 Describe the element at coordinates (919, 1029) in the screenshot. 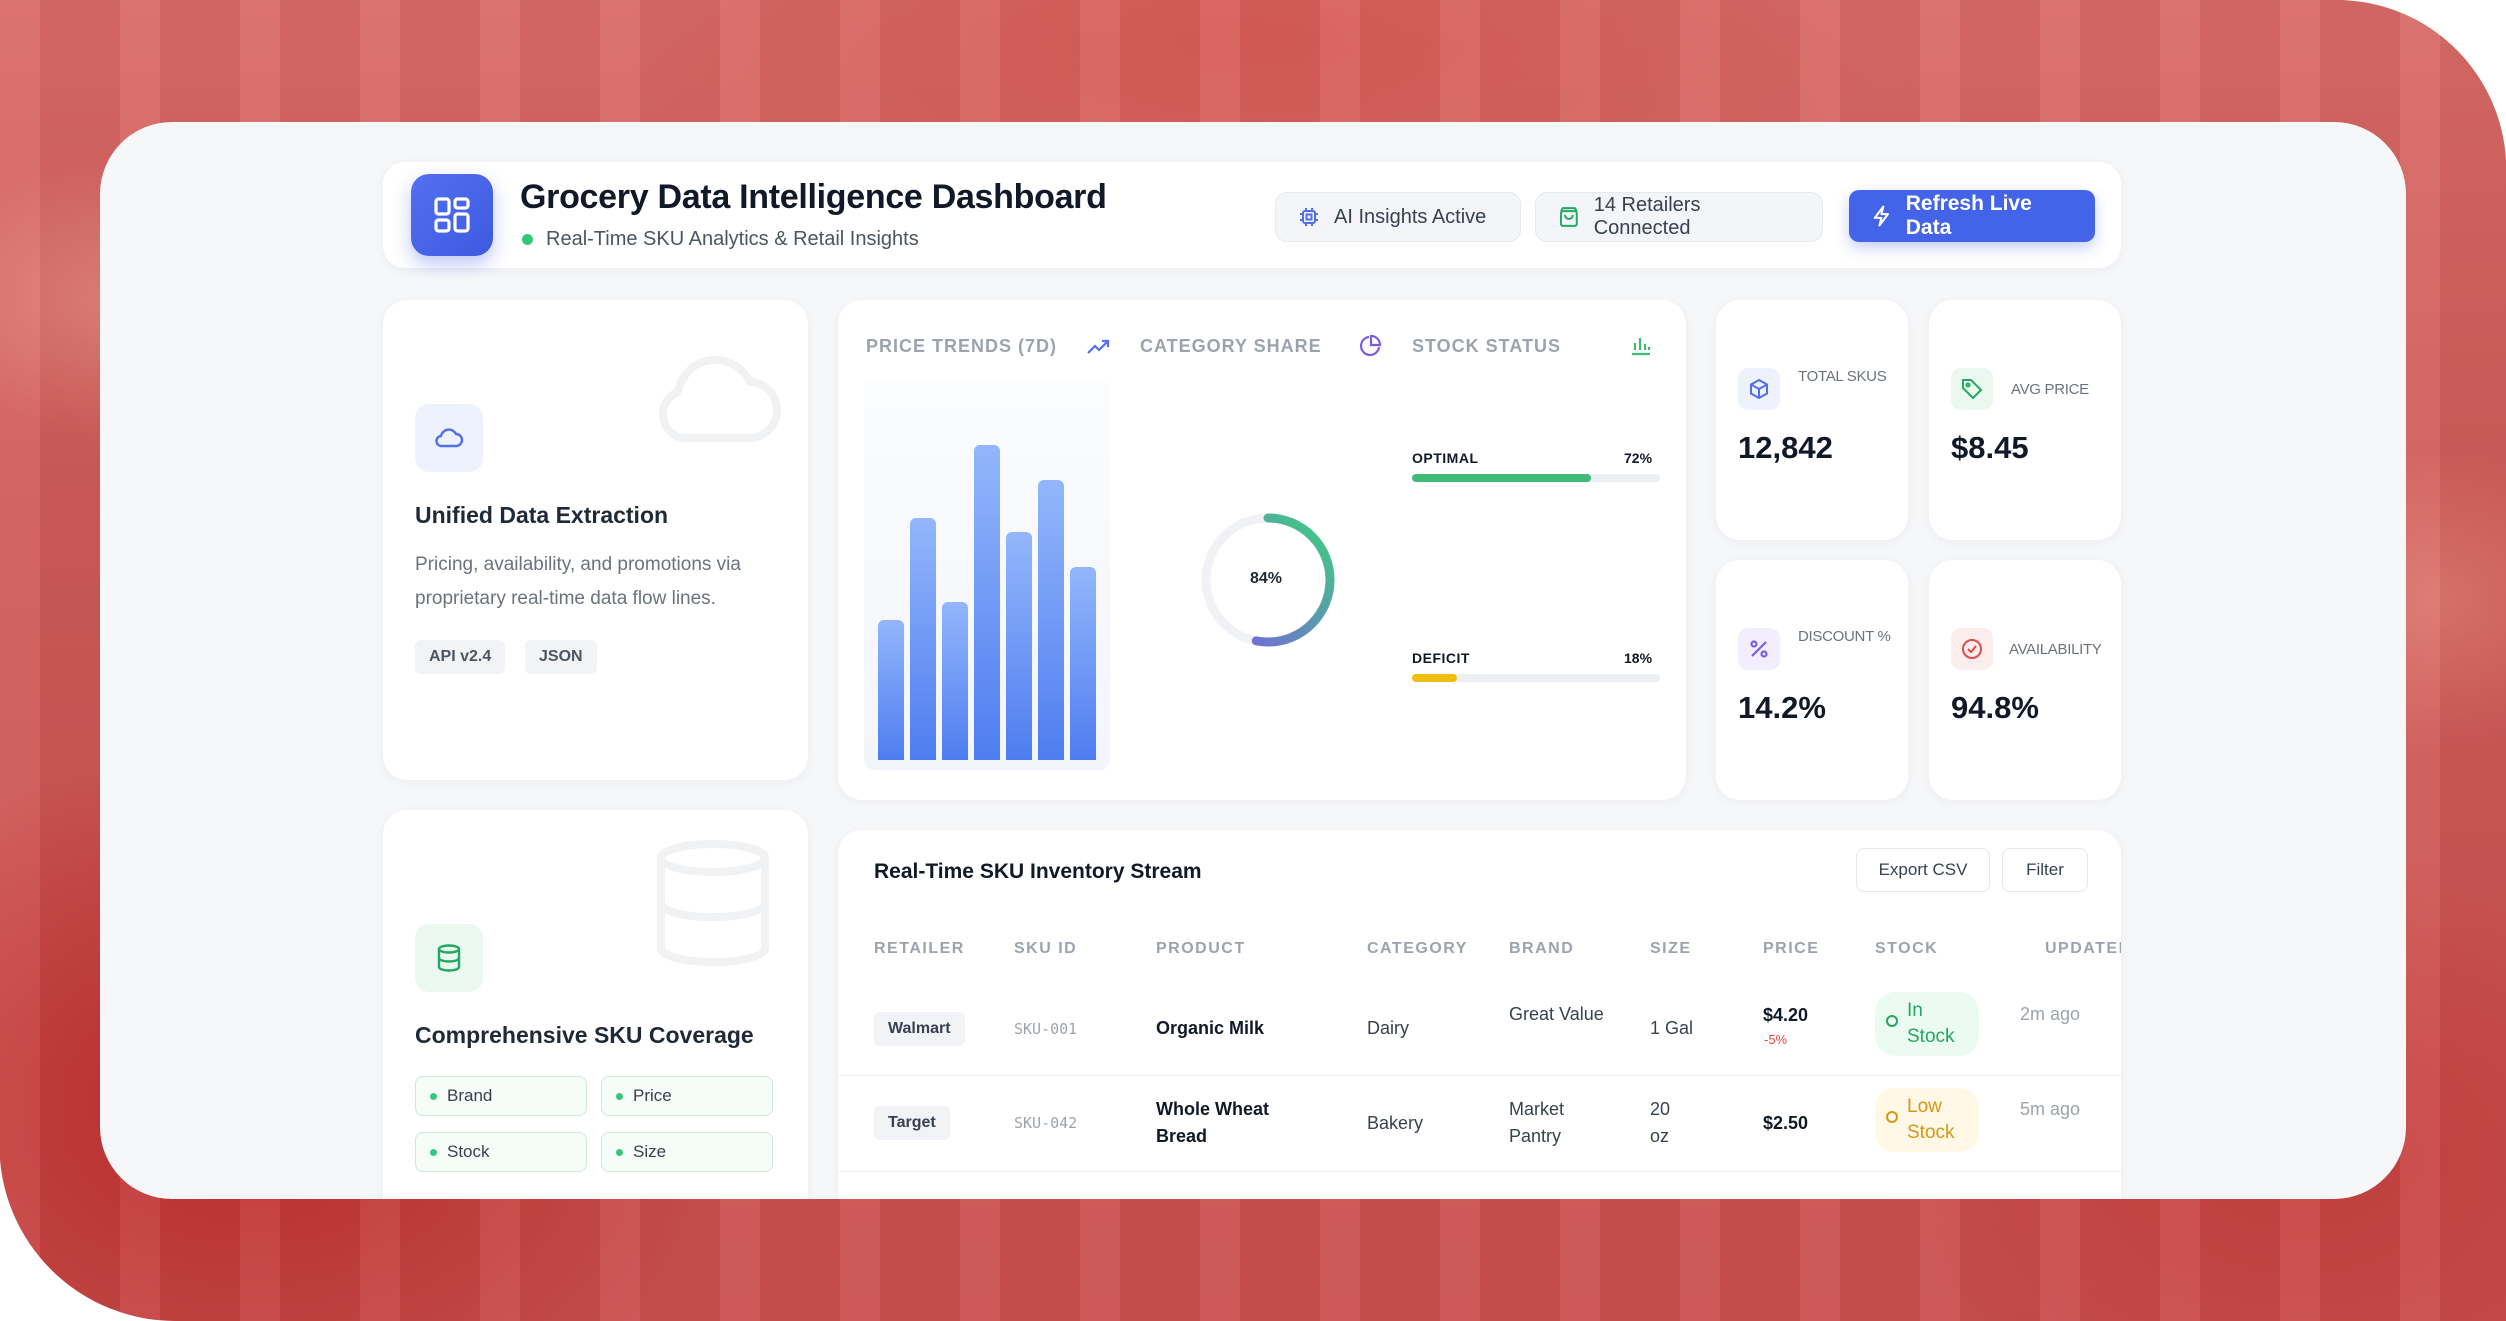

I see `retailer-tag: Walmart` at that location.